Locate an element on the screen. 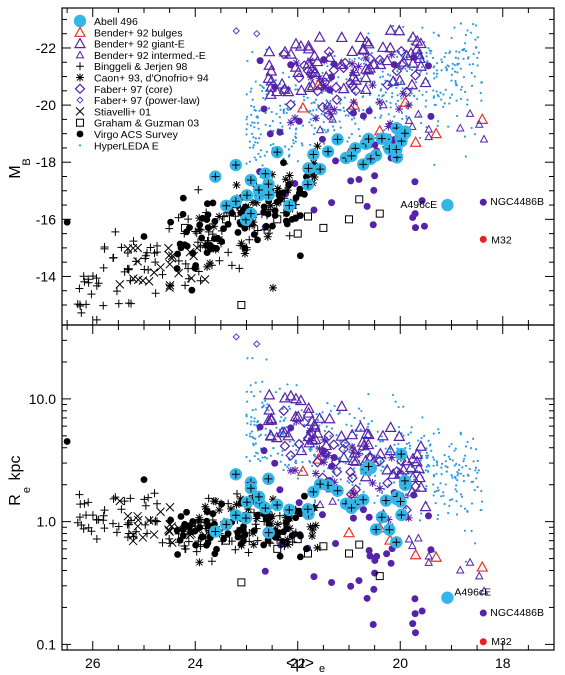 The image size is (565, 675). square-point is located at coordinates (379, 576).